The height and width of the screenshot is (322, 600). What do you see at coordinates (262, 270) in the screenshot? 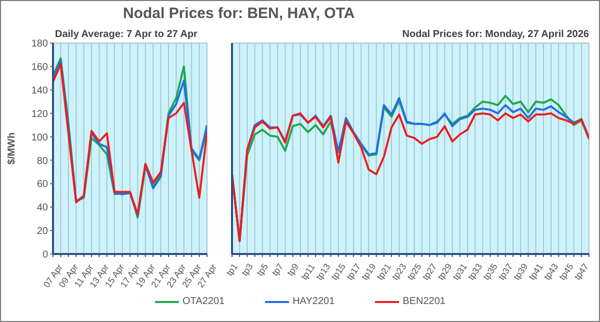
I see `x-tick-label: tp5` at bounding box center [262, 270].